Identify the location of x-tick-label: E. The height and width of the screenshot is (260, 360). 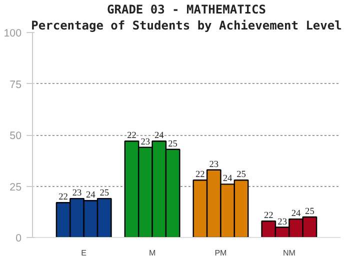
(84, 253).